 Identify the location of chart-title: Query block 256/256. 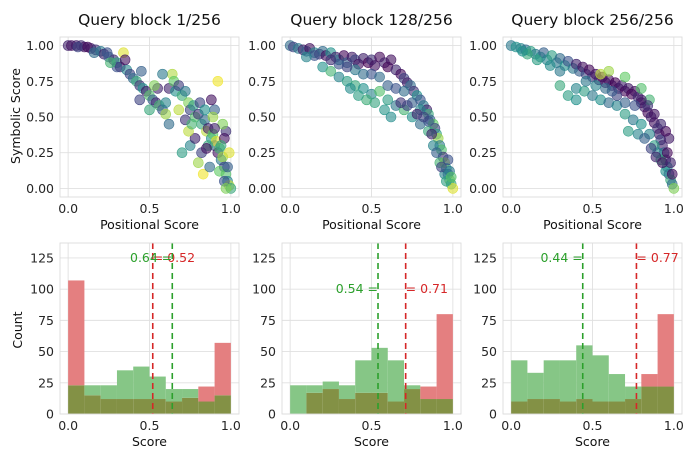
(592, 20).